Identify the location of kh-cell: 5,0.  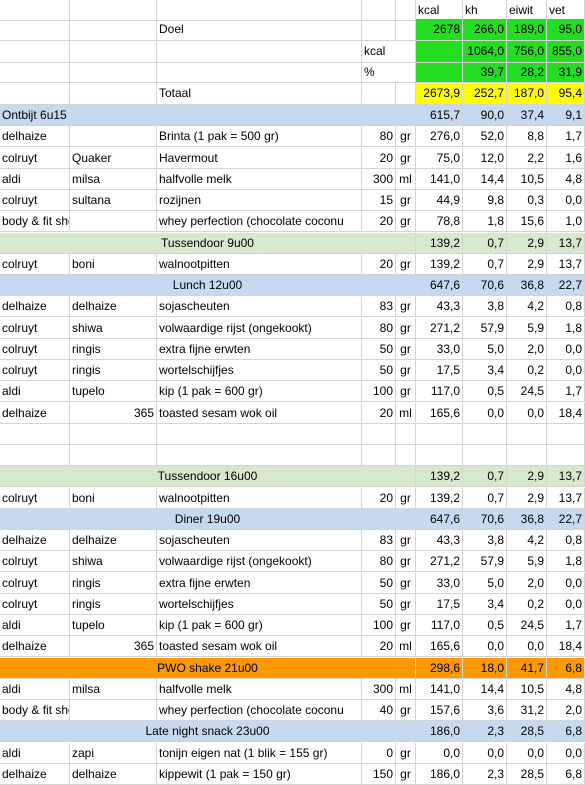
(485, 349).